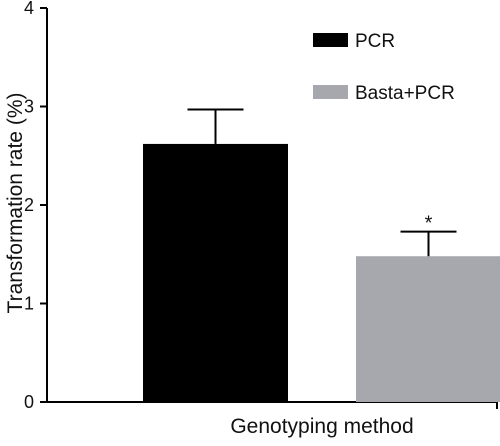  I want to click on y-tick-label: 2, so click(29, 205).